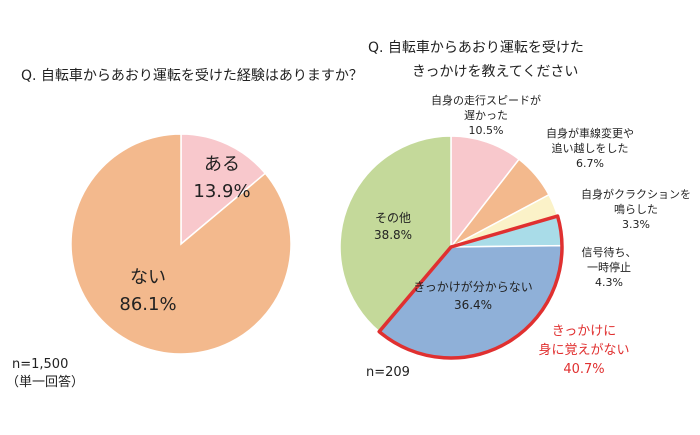 This screenshot has width=700, height=435. Describe the element at coordinates (495, 72) in the screenshot. I see `right-chart-title-line2: きっかけを教えてください` at that location.